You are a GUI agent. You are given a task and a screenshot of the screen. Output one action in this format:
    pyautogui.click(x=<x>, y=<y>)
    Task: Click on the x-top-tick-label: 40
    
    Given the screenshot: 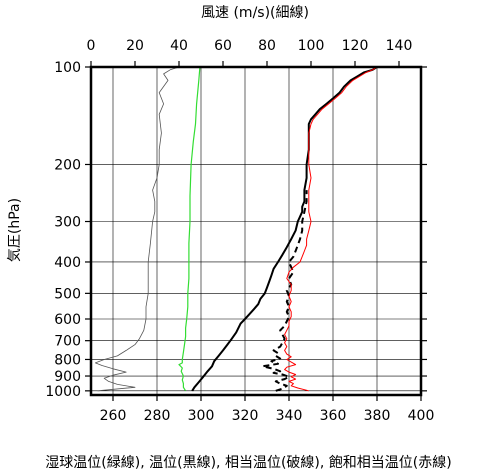 What is the action you would take?
    pyautogui.click(x=179, y=46)
    